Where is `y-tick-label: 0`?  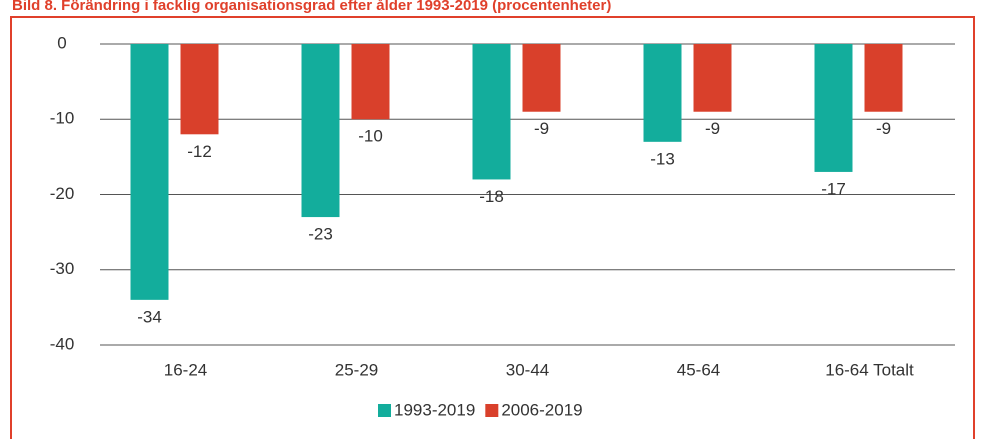 y-tick-label: 0 is located at coordinates (61, 42).